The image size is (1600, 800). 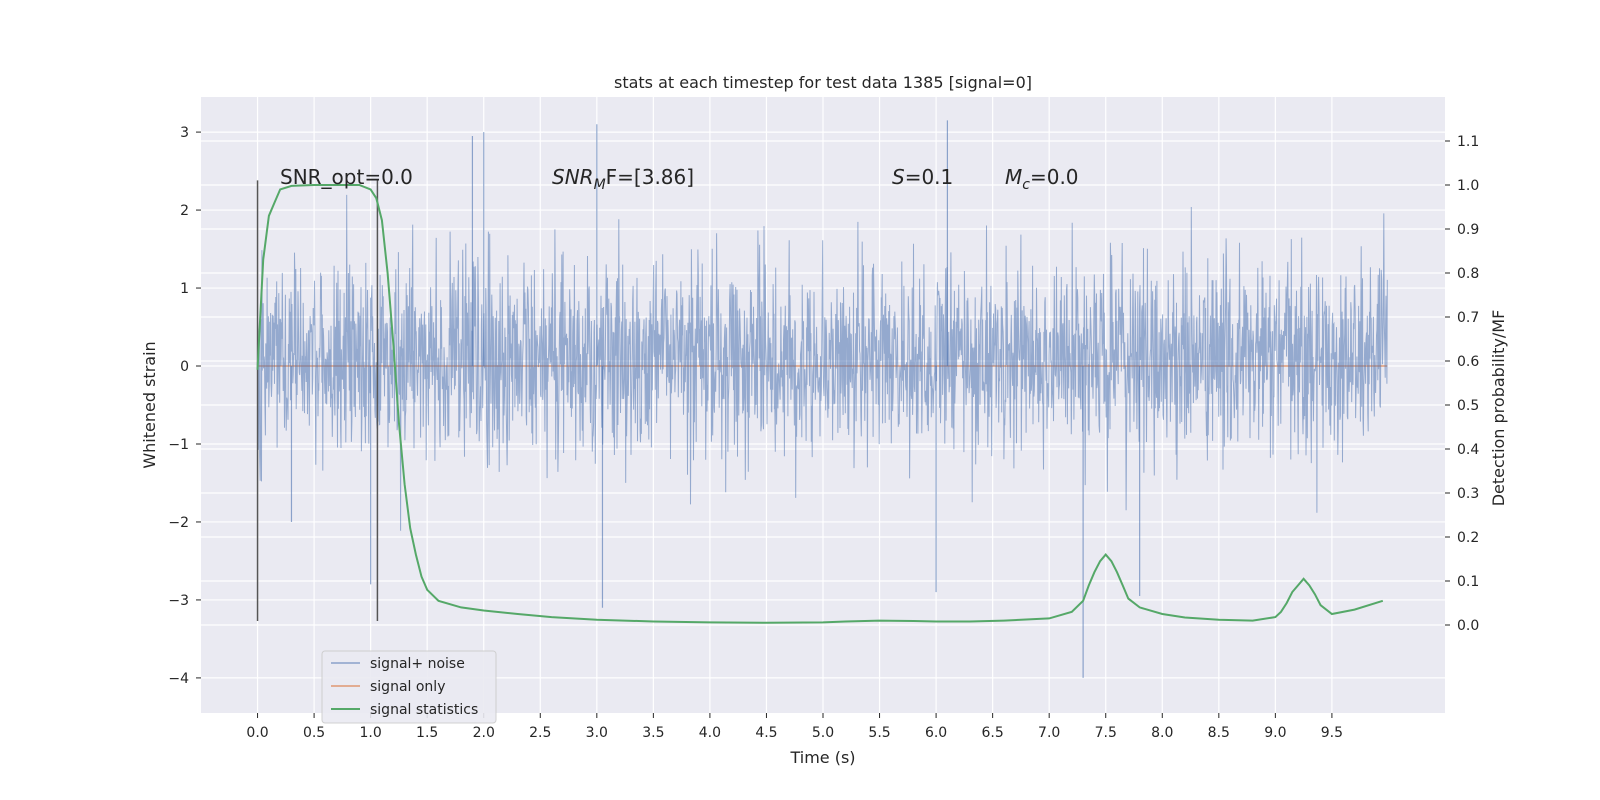 What do you see at coordinates (184, 133) in the screenshot?
I see `y-tick-label: 3` at bounding box center [184, 133].